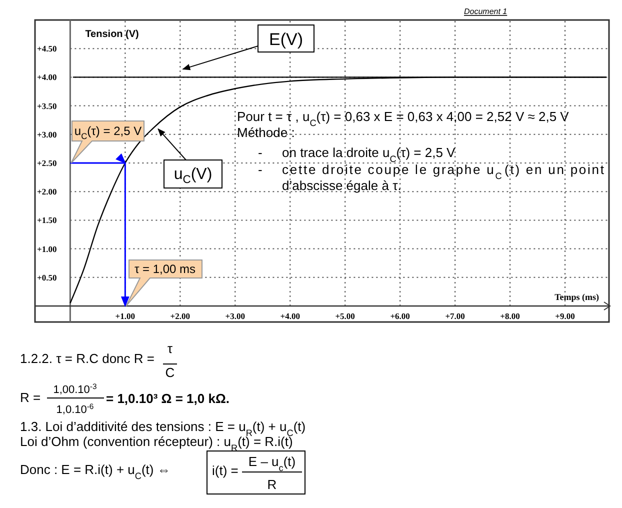 The height and width of the screenshot is (508, 622). What do you see at coordinates (290, 316) in the screenshot?
I see `x-tick-label: +4.00` at bounding box center [290, 316].